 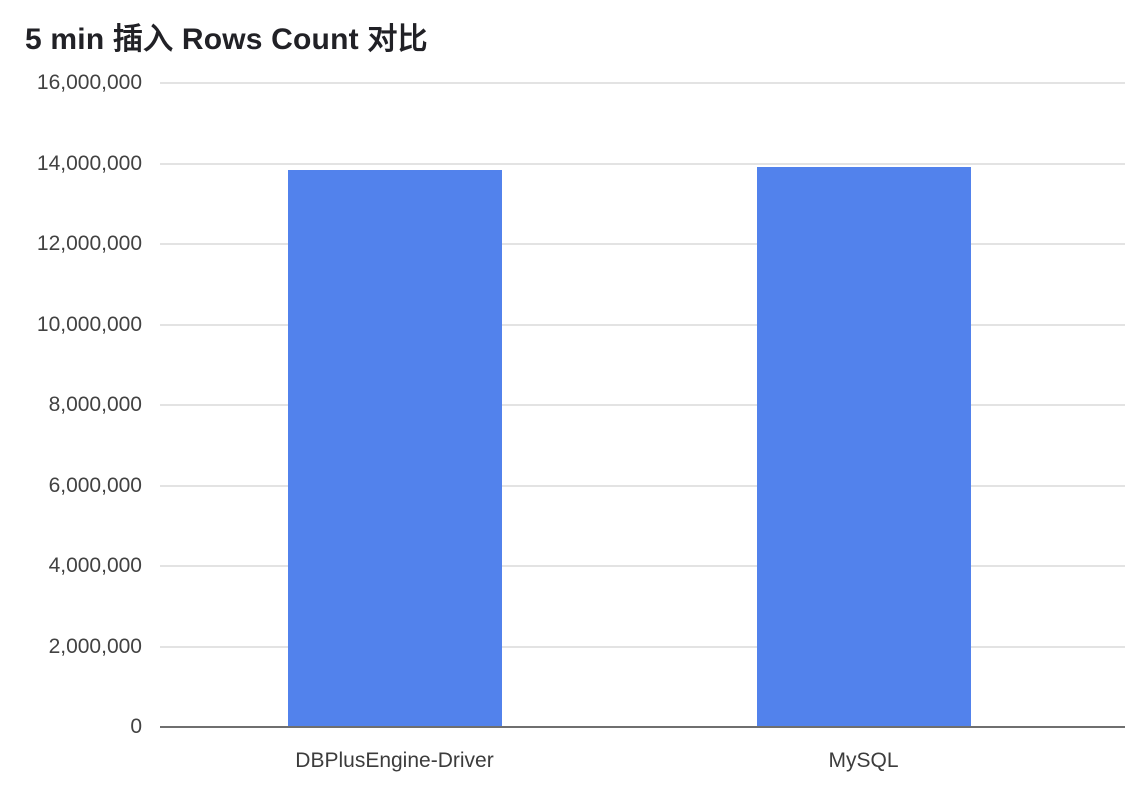 What do you see at coordinates (95, 485) in the screenshot?
I see `y-tick-label: 6,000,000` at bounding box center [95, 485].